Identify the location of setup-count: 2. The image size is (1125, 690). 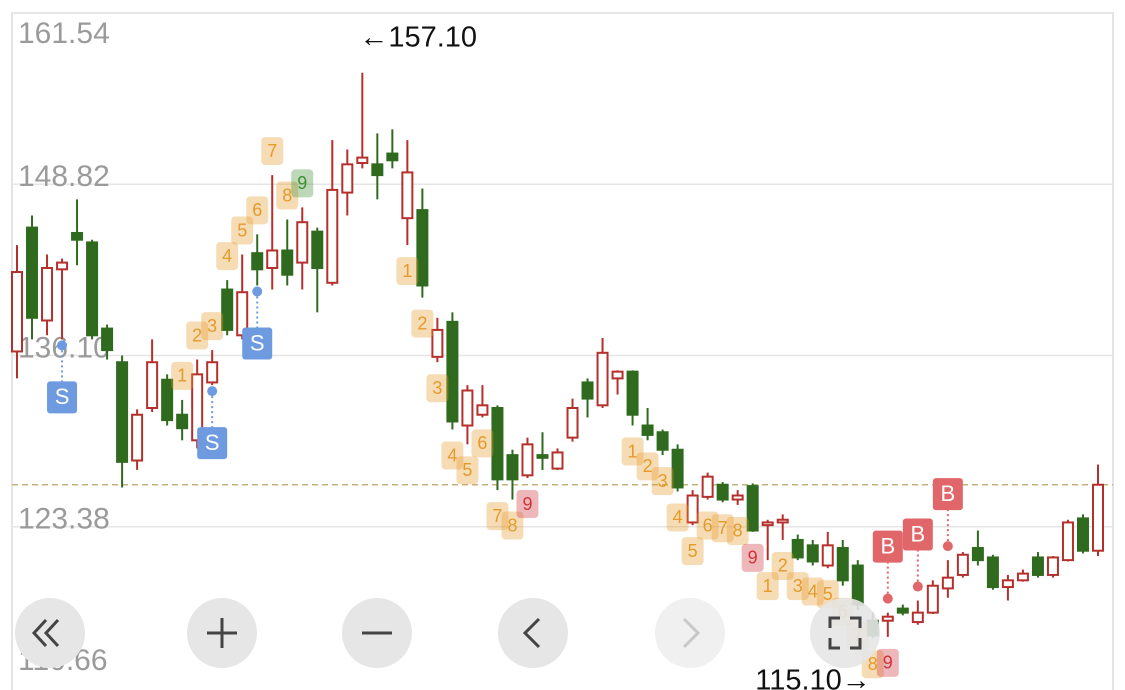
(647, 466).